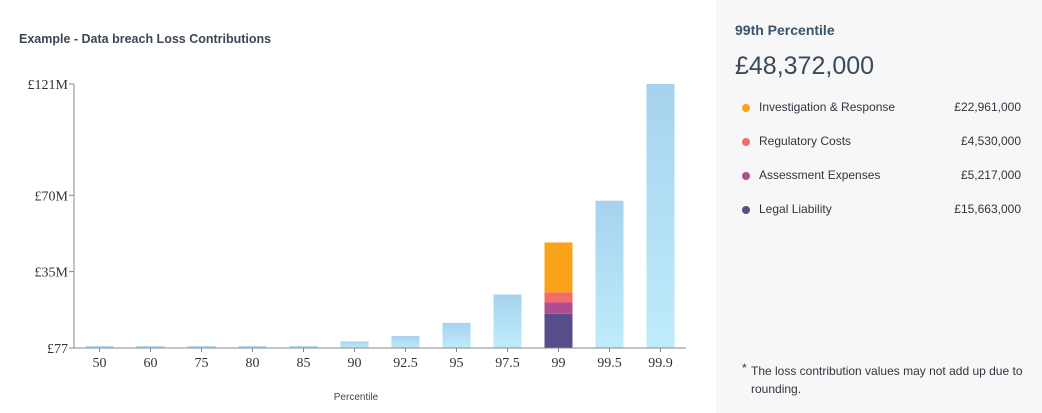 The image size is (1042, 413). What do you see at coordinates (202, 363) in the screenshot?
I see `x-tick-label: 75` at bounding box center [202, 363].